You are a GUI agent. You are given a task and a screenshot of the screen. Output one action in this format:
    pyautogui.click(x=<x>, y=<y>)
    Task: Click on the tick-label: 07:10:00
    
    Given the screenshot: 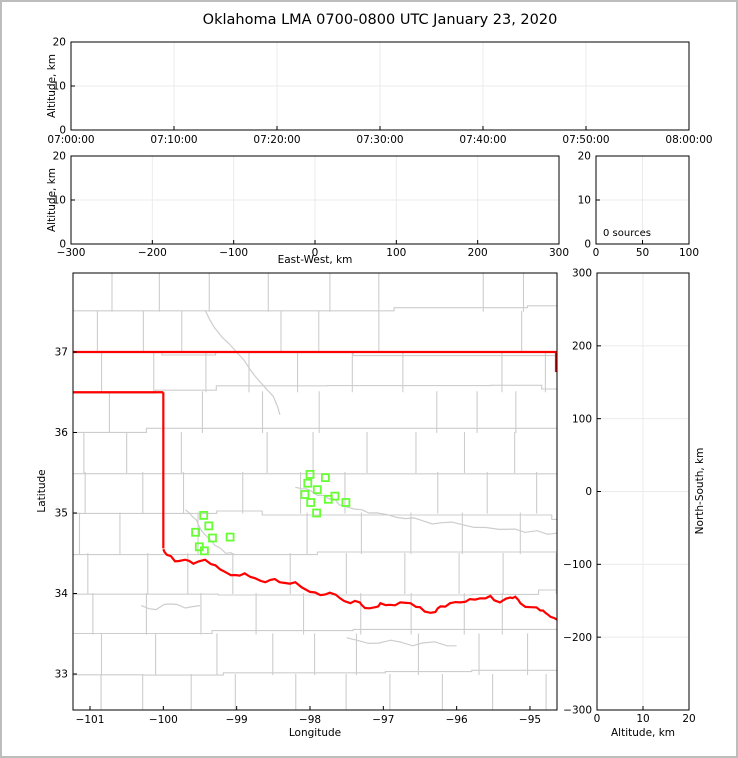 What is the action you would take?
    pyautogui.click(x=173, y=140)
    